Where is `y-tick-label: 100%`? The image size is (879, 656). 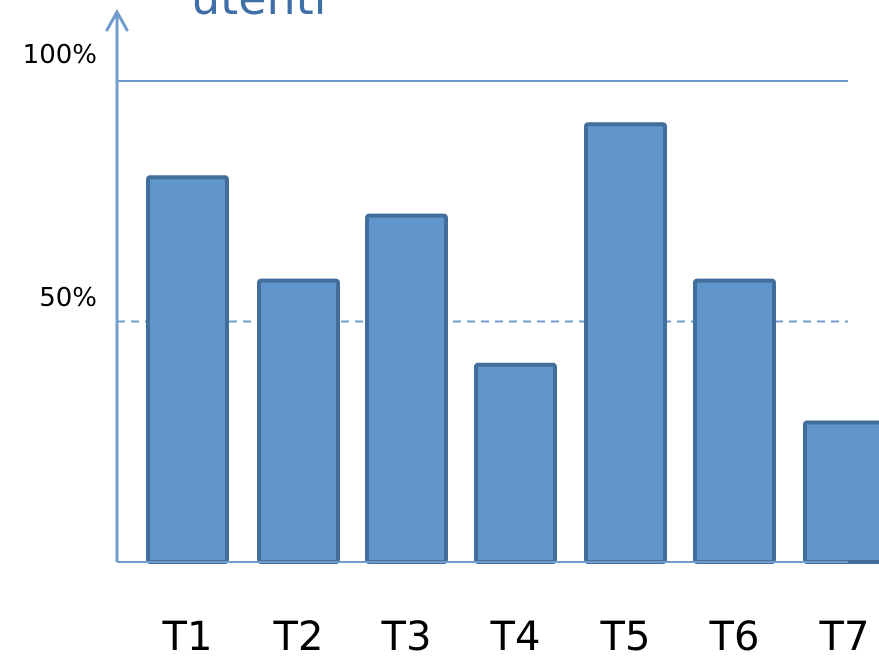 y-tick-label: 100% is located at coordinates (60, 55).